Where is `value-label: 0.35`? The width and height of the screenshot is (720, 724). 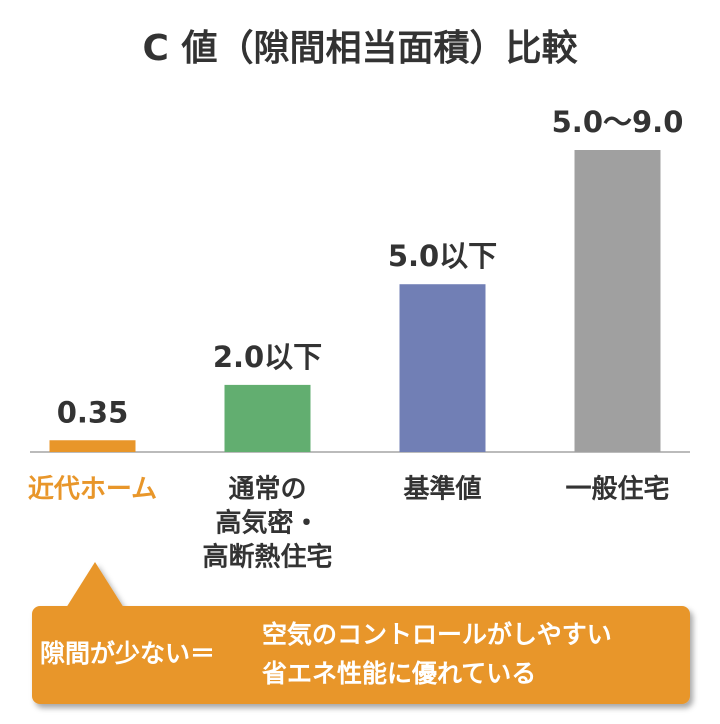 value-label: 0.35 is located at coordinates (93, 412).